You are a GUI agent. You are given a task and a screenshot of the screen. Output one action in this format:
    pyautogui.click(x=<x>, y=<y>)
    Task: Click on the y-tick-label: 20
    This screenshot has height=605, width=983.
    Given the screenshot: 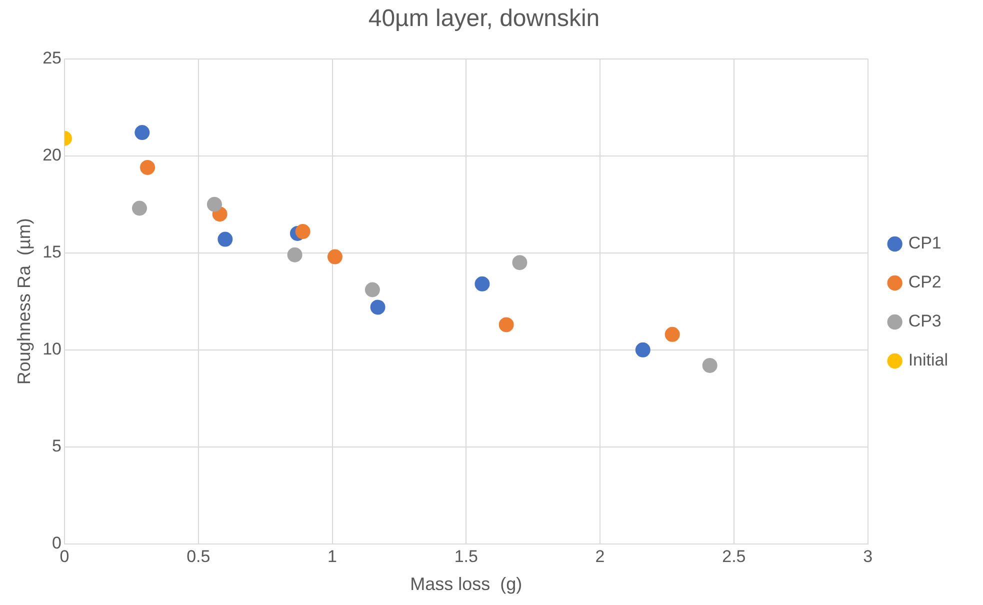 What is the action you would take?
    pyautogui.click(x=52, y=155)
    